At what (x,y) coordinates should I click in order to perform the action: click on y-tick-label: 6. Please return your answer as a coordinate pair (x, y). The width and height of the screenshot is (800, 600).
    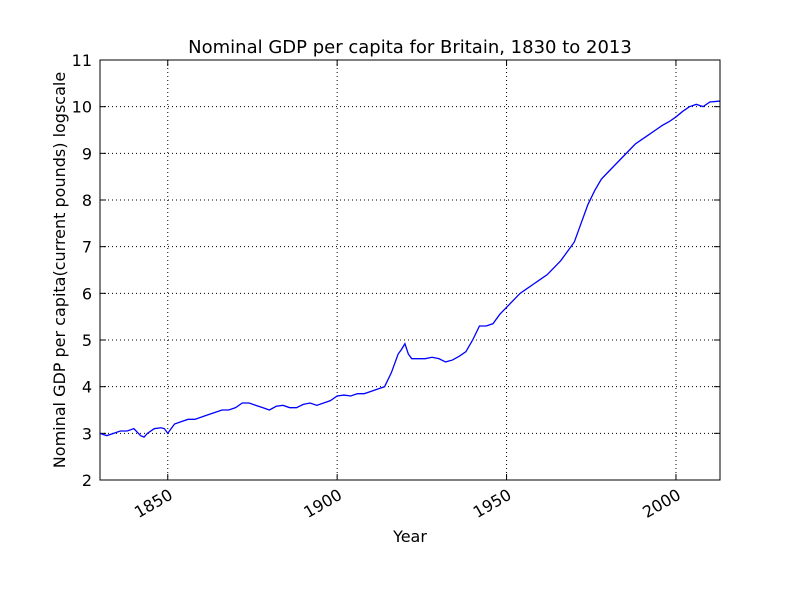
    Looking at the image, I should click on (87, 293).